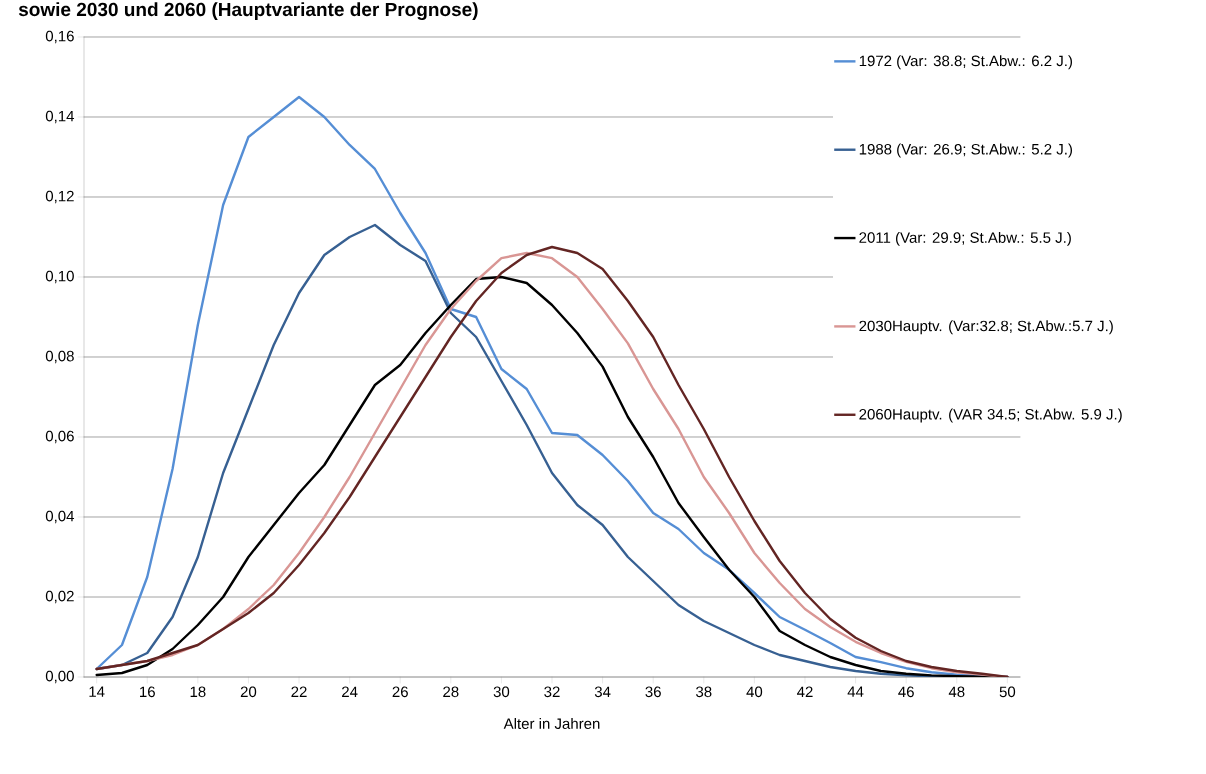  Describe the element at coordinates (248, 11) in the screenshot. I see `chart-title: sowie 2030 und 2060 (Hauptvariante der Prognose)` at that location.